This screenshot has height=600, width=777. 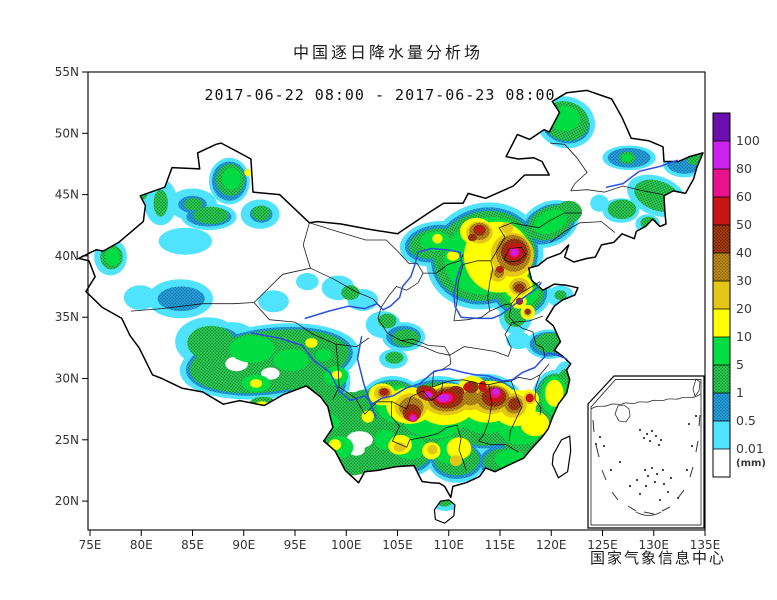 What do you see at coordinates (744, 252) in the screenshot?
I see `legend-label: 40` at bounding box center [744, 252].